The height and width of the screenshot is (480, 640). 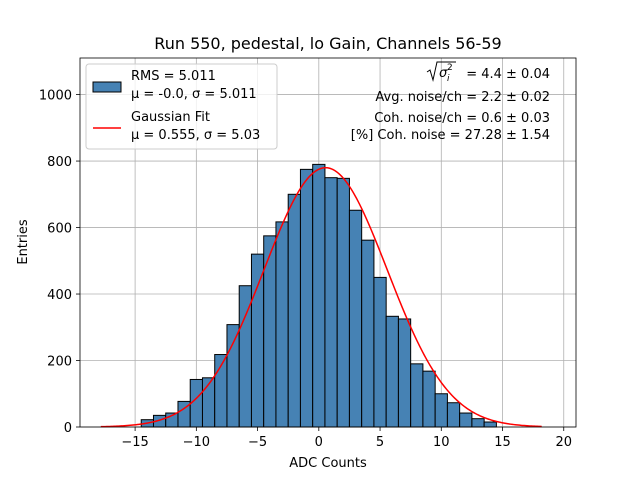 I want to click on y-tick-label: 0, so click(x=68, y=428).